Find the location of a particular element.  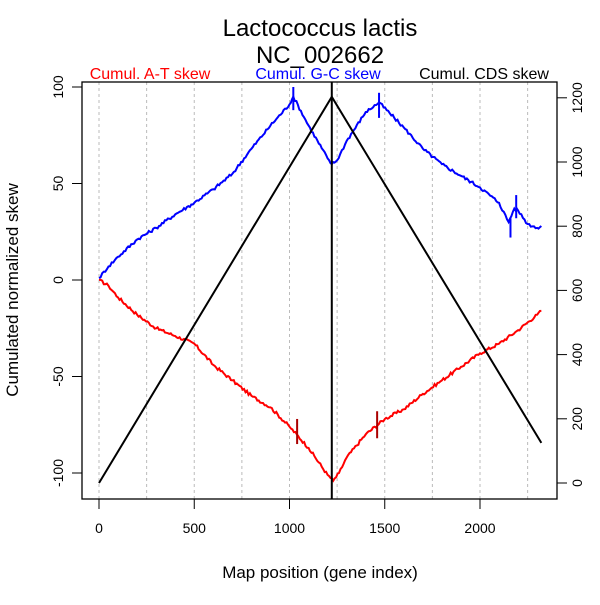

chart-title: Lactococcus lactis is located at coordinates (320, 28).